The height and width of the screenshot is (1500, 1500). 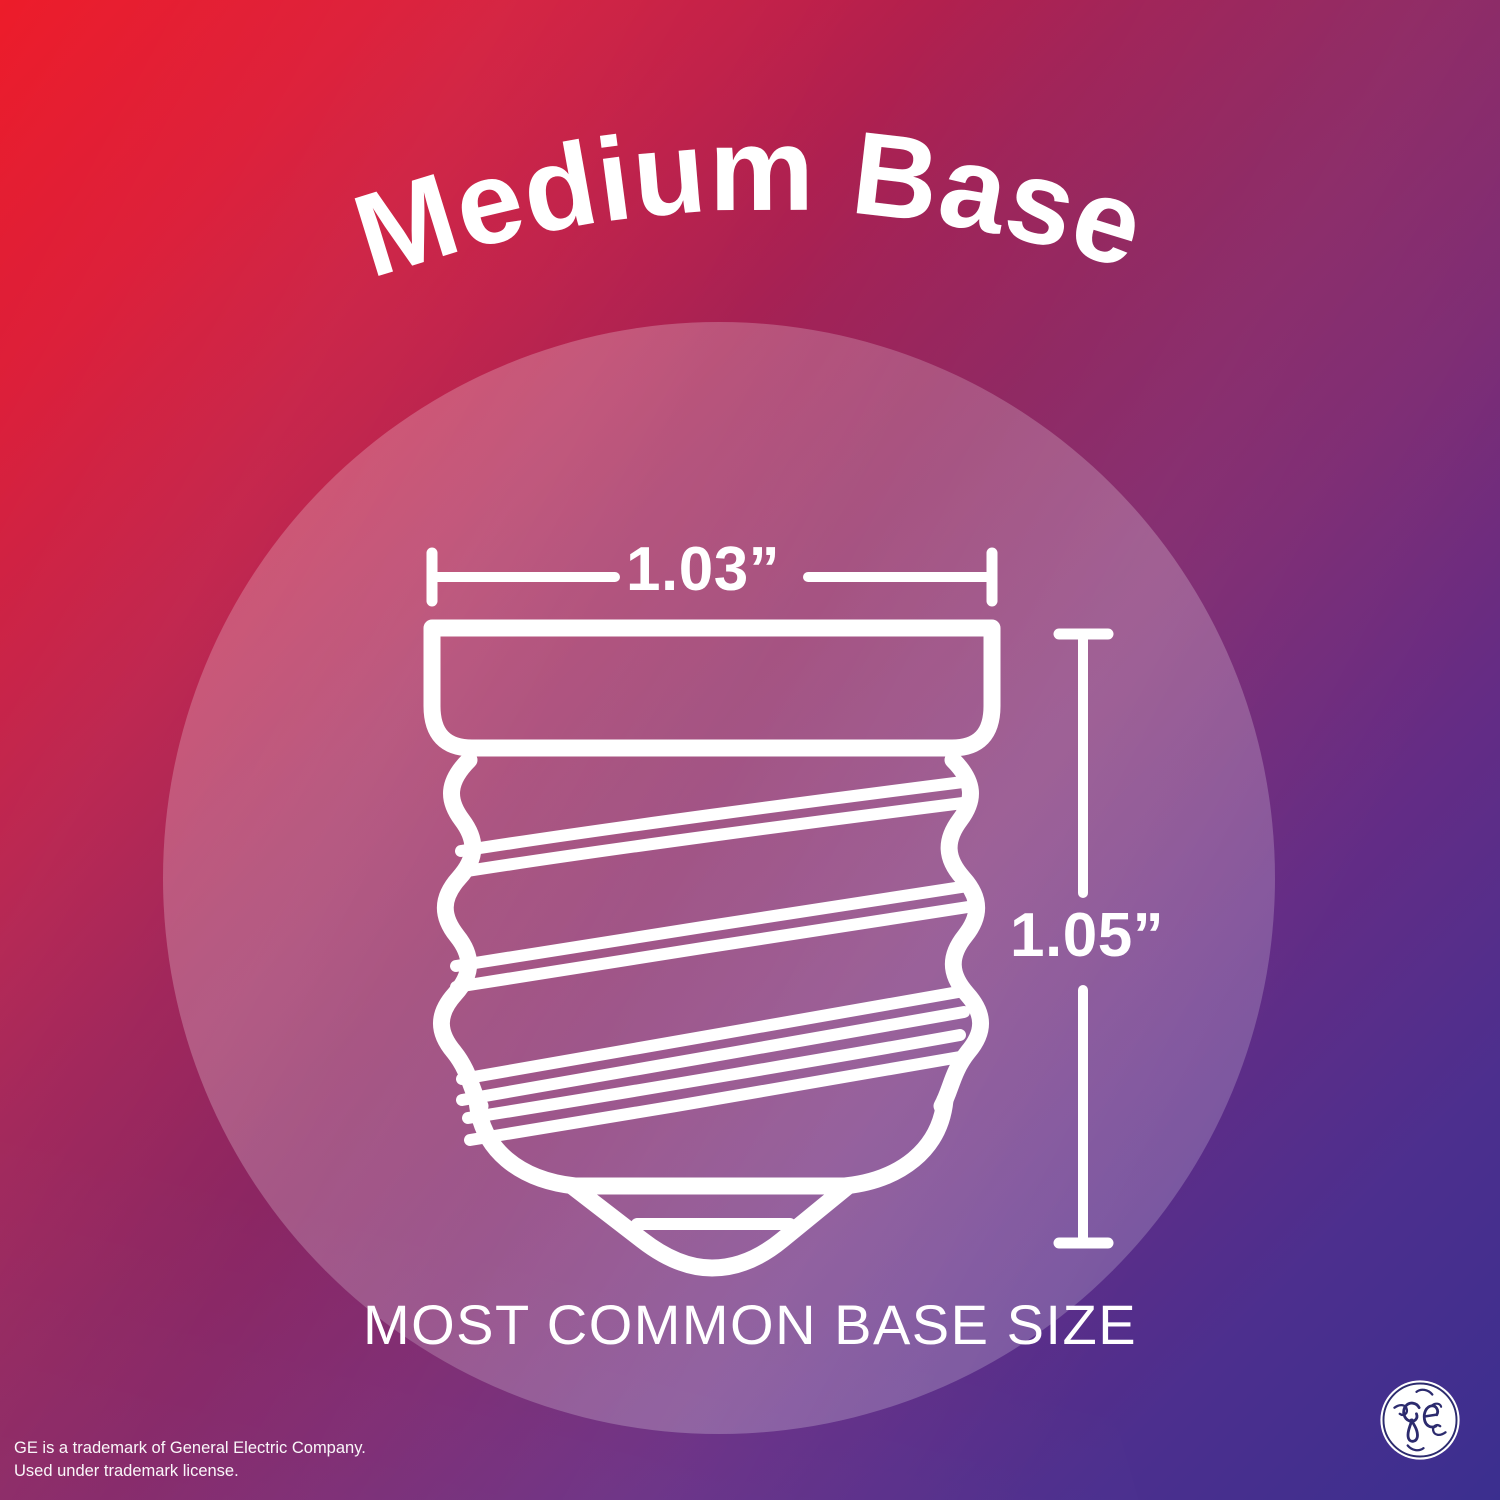 I want to click on legal-line-2: Used under trademark license., so click(x=126, y=1471).